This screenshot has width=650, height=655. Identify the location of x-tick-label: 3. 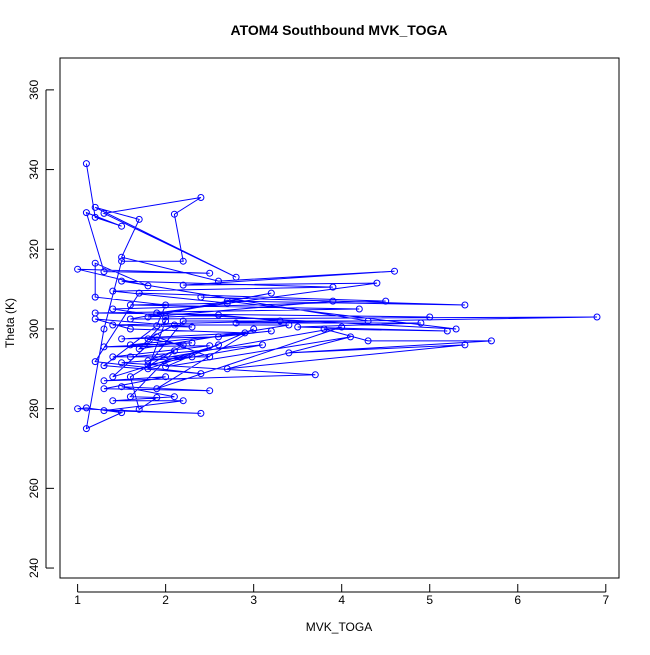
(253, 600).